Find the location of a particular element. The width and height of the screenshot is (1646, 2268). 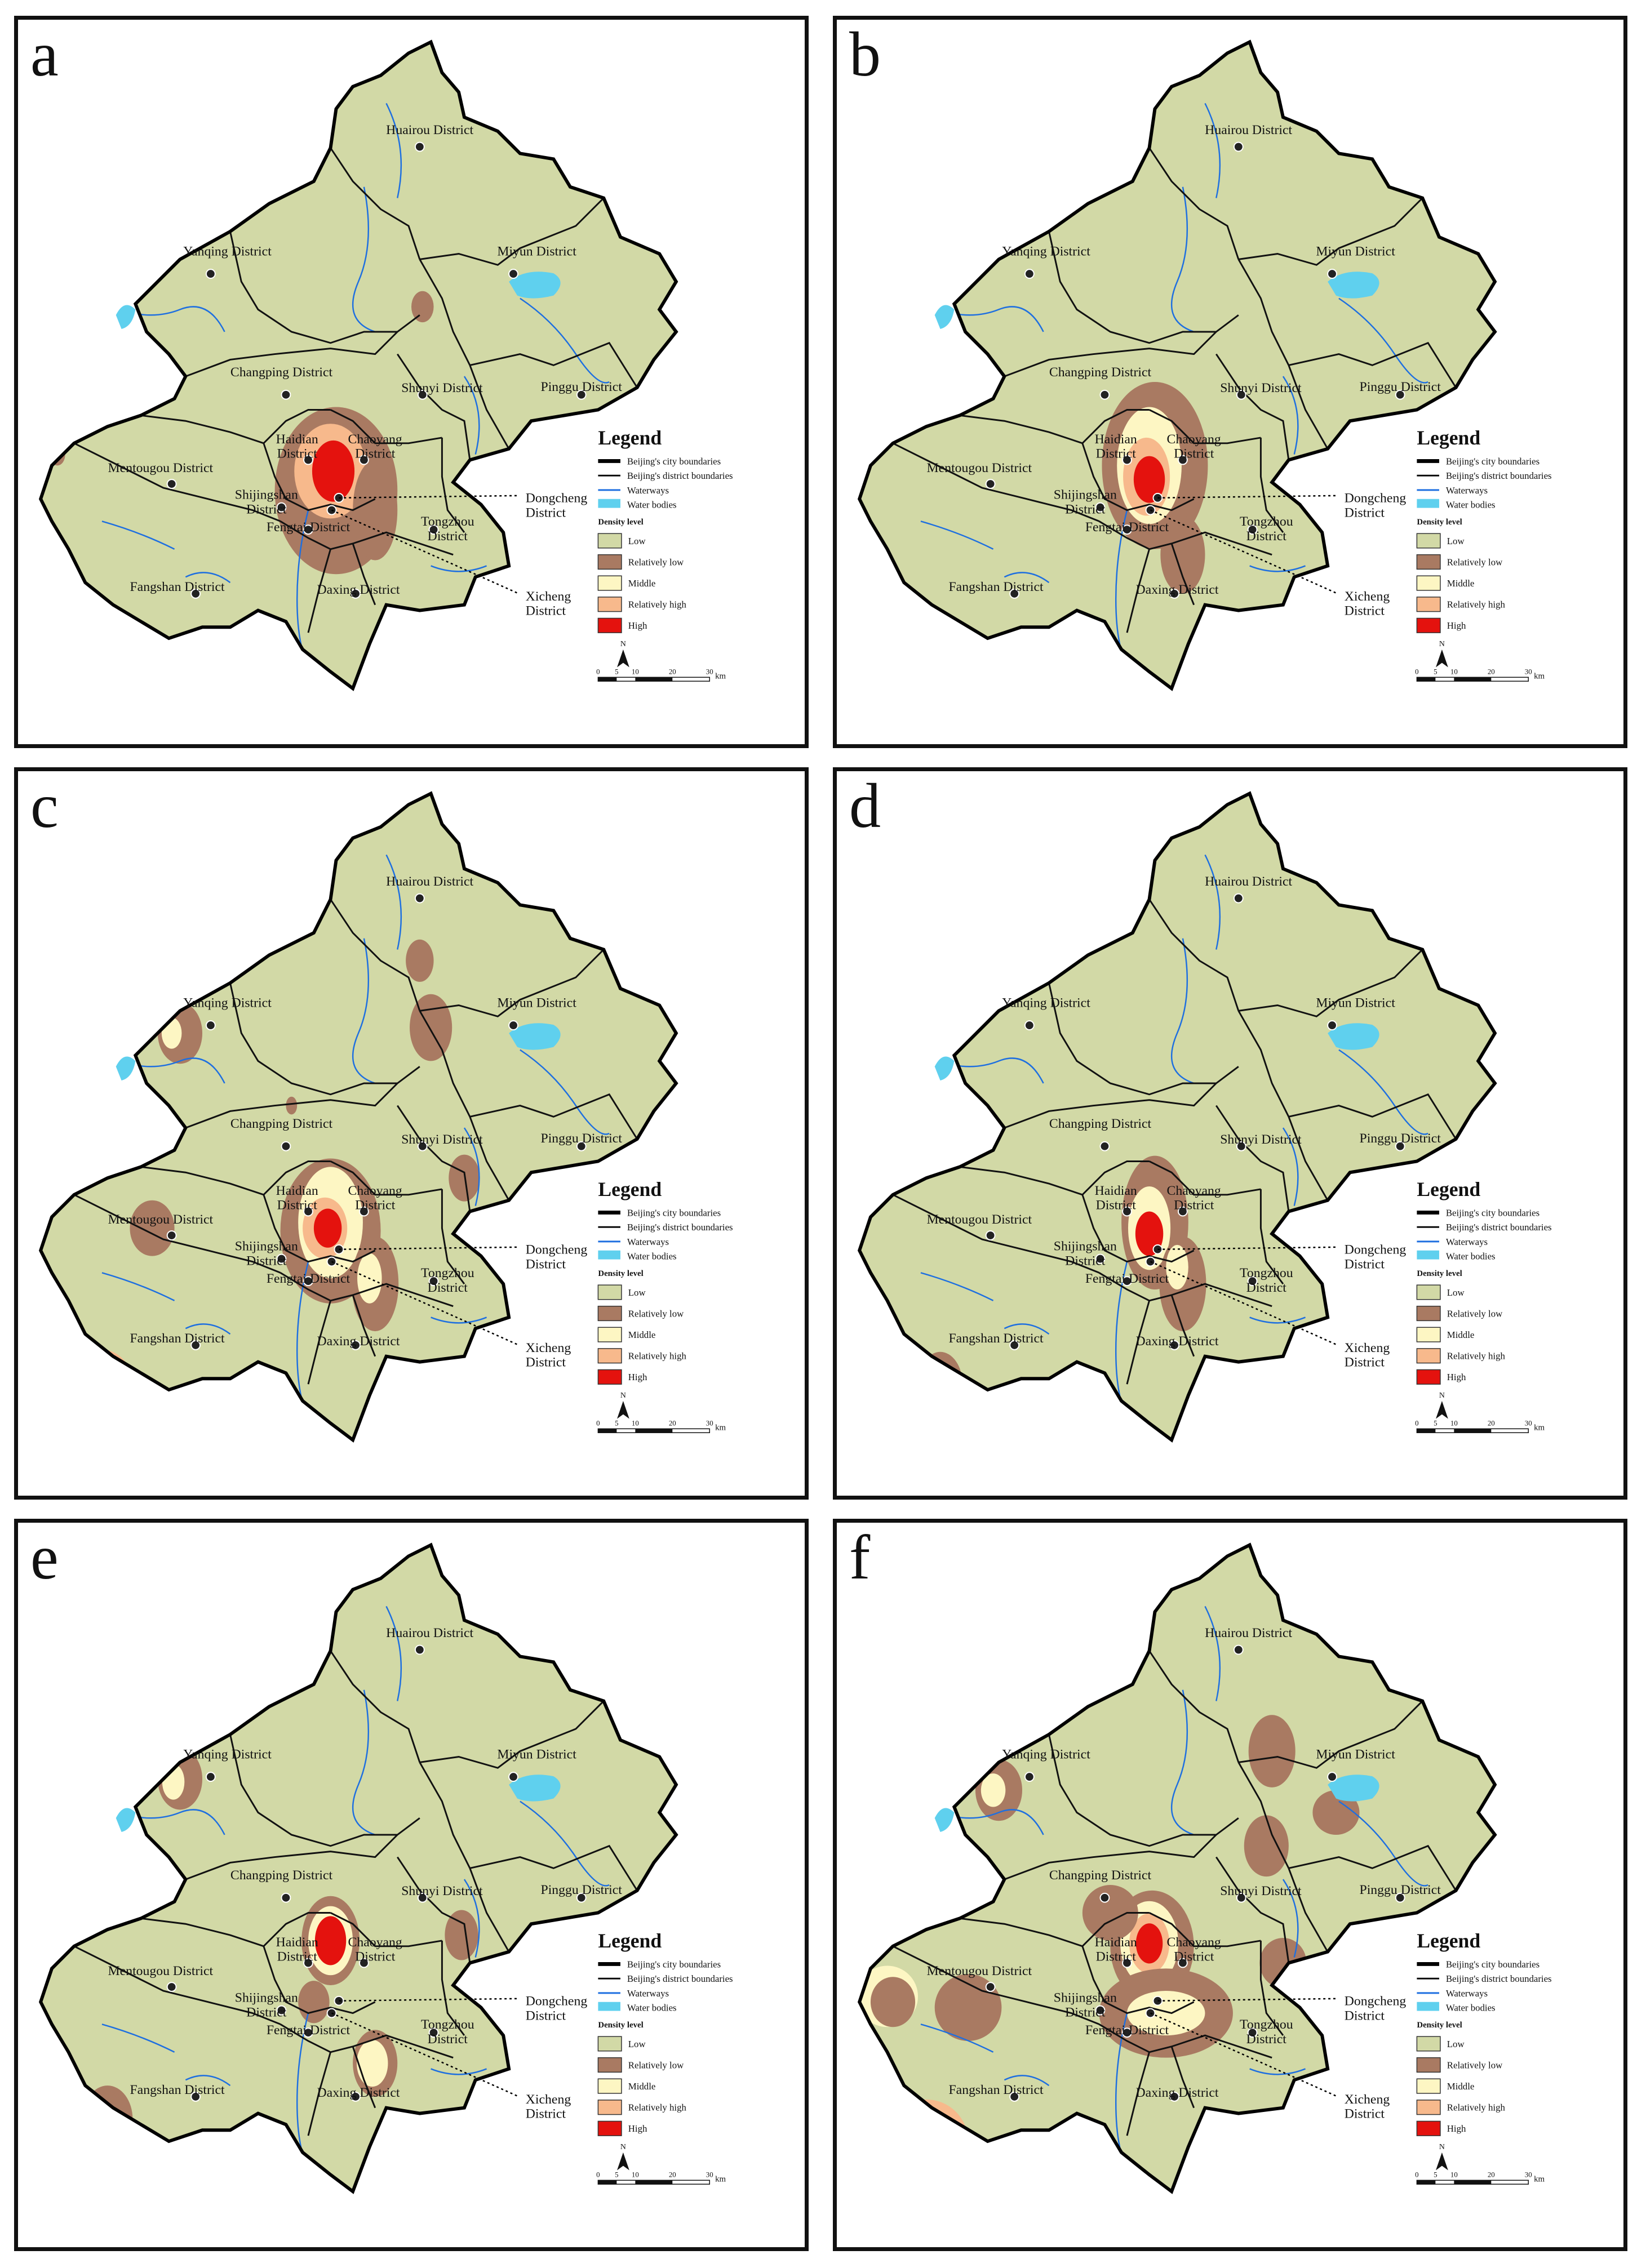

guanting-reservoir is located at coordinates (944, 1820).